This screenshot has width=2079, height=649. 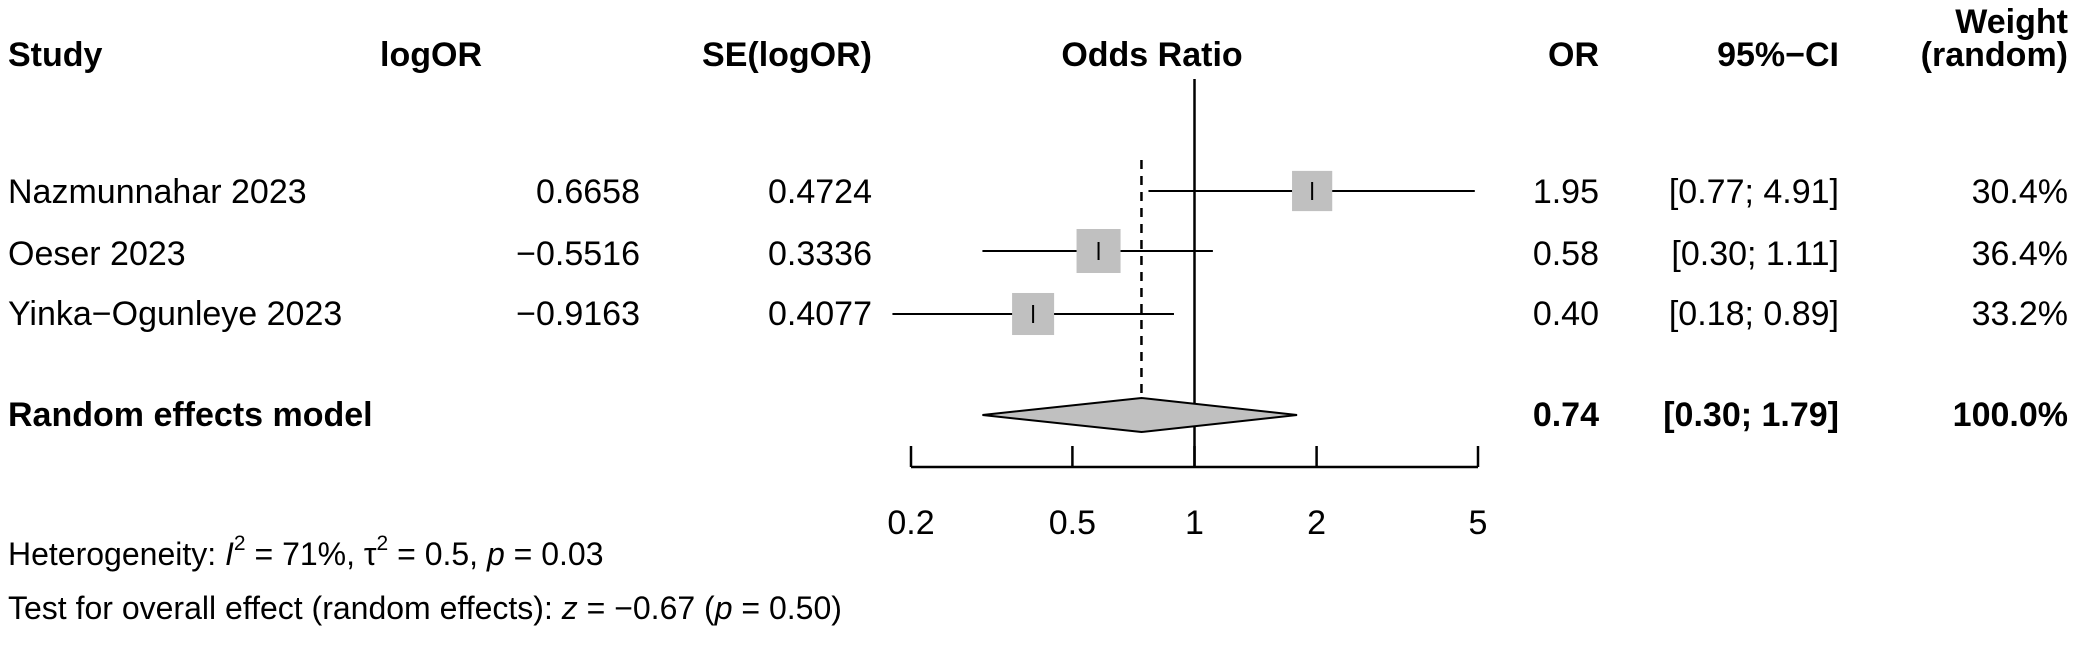 I want to click on study-ci: [0.30; 1.11], so click(x=1755, y=254).